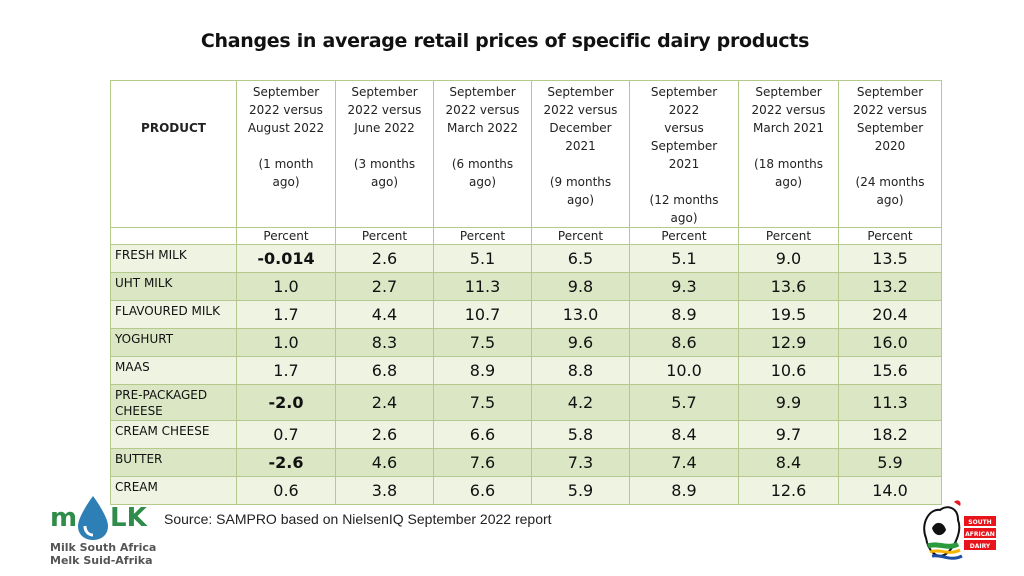 This screenshot has width=1024, height=576. I want to click on value-cell: 5.7, so click(684, 402).